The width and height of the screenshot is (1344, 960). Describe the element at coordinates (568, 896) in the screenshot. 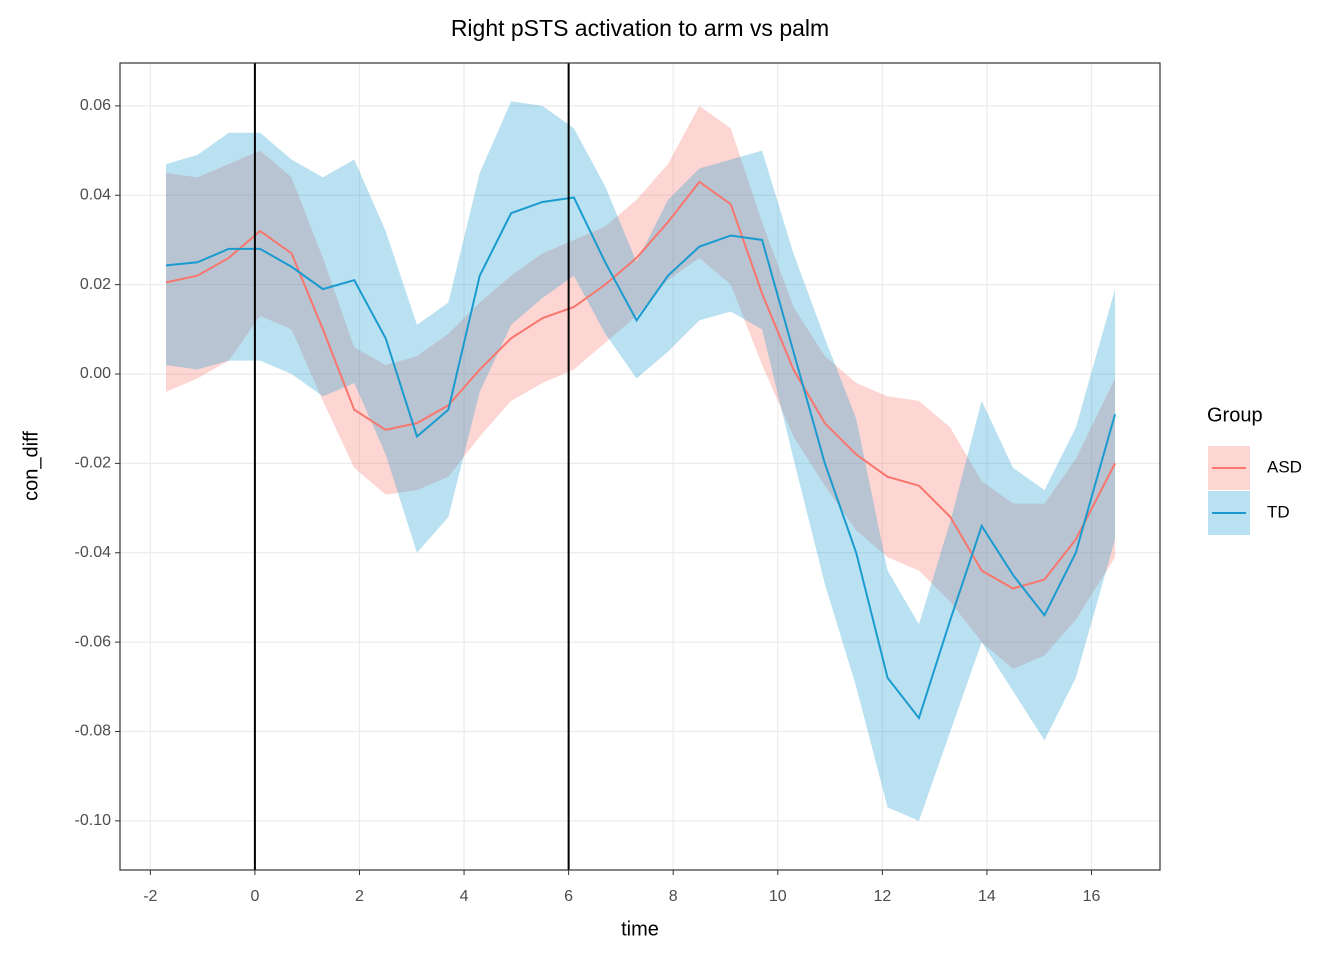

I see `x-tick-label: 6` at that location.